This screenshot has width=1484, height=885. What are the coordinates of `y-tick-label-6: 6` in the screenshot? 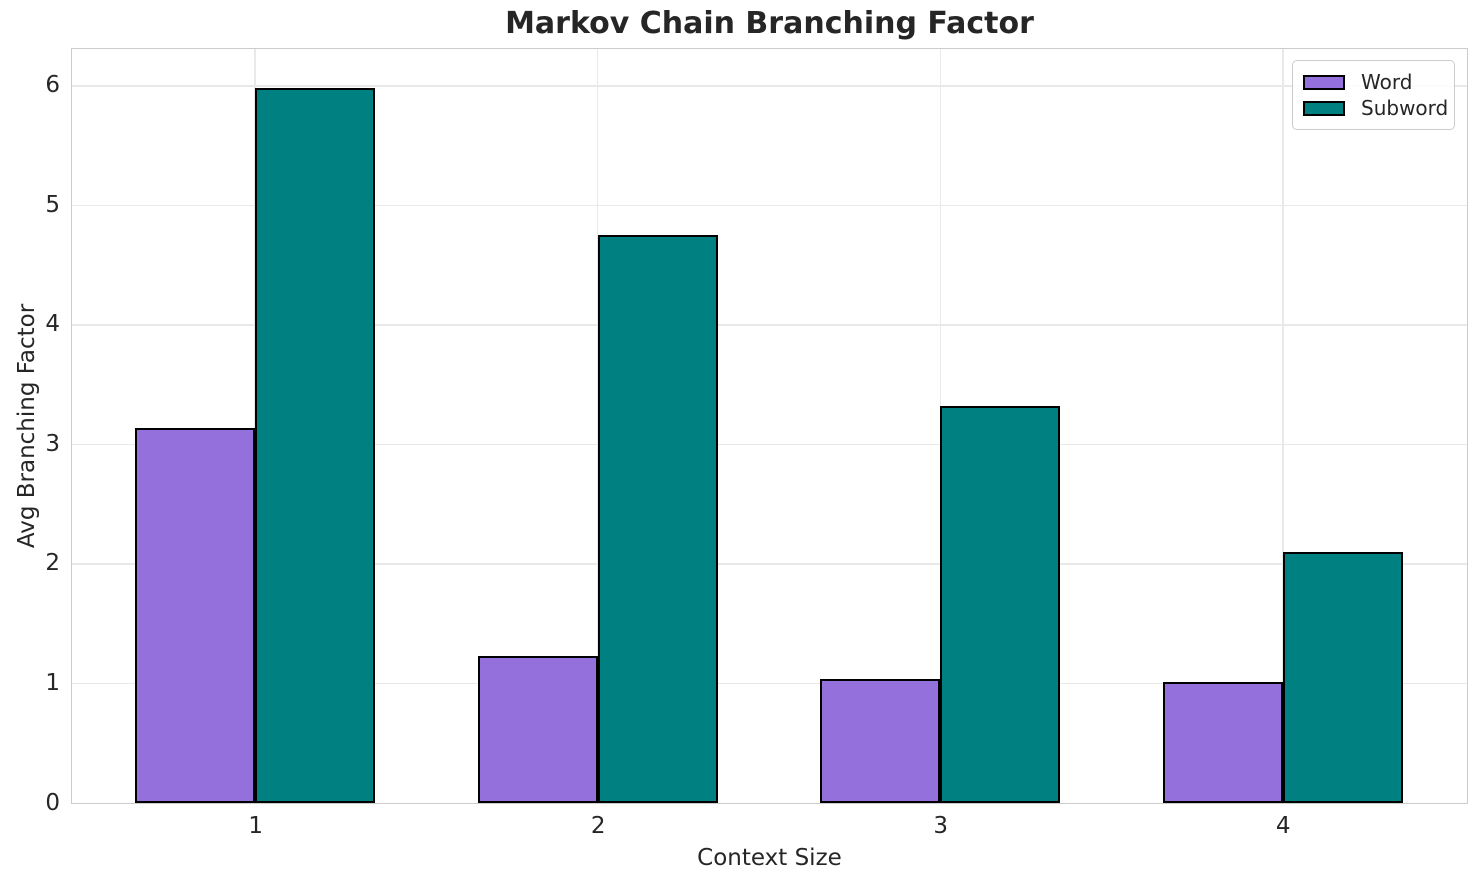 It's located at (52, 85).